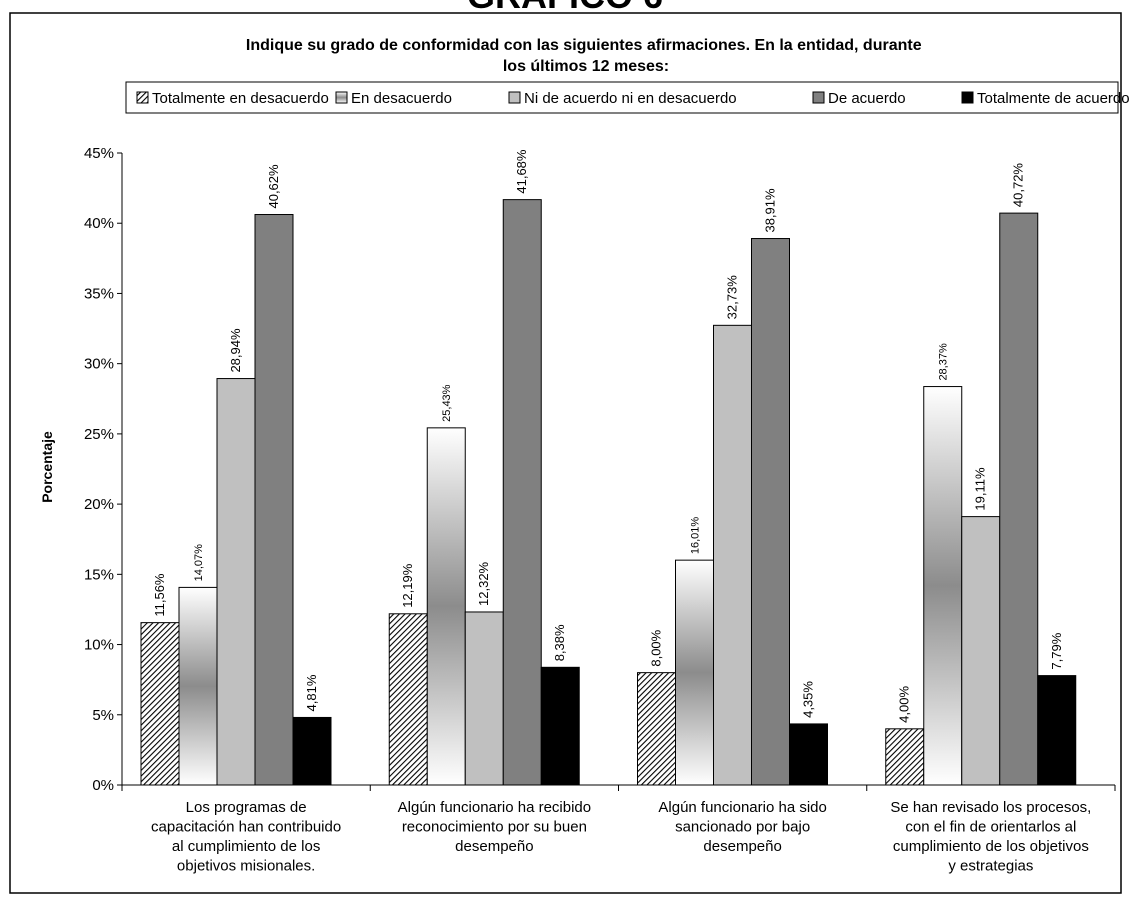 The height and width of the screenshot is (900, 1131). Describe the element at coordinates (586, 66) in the screenshot. I see `chart-title-line-2: los últimos 12 meses:` at that location.